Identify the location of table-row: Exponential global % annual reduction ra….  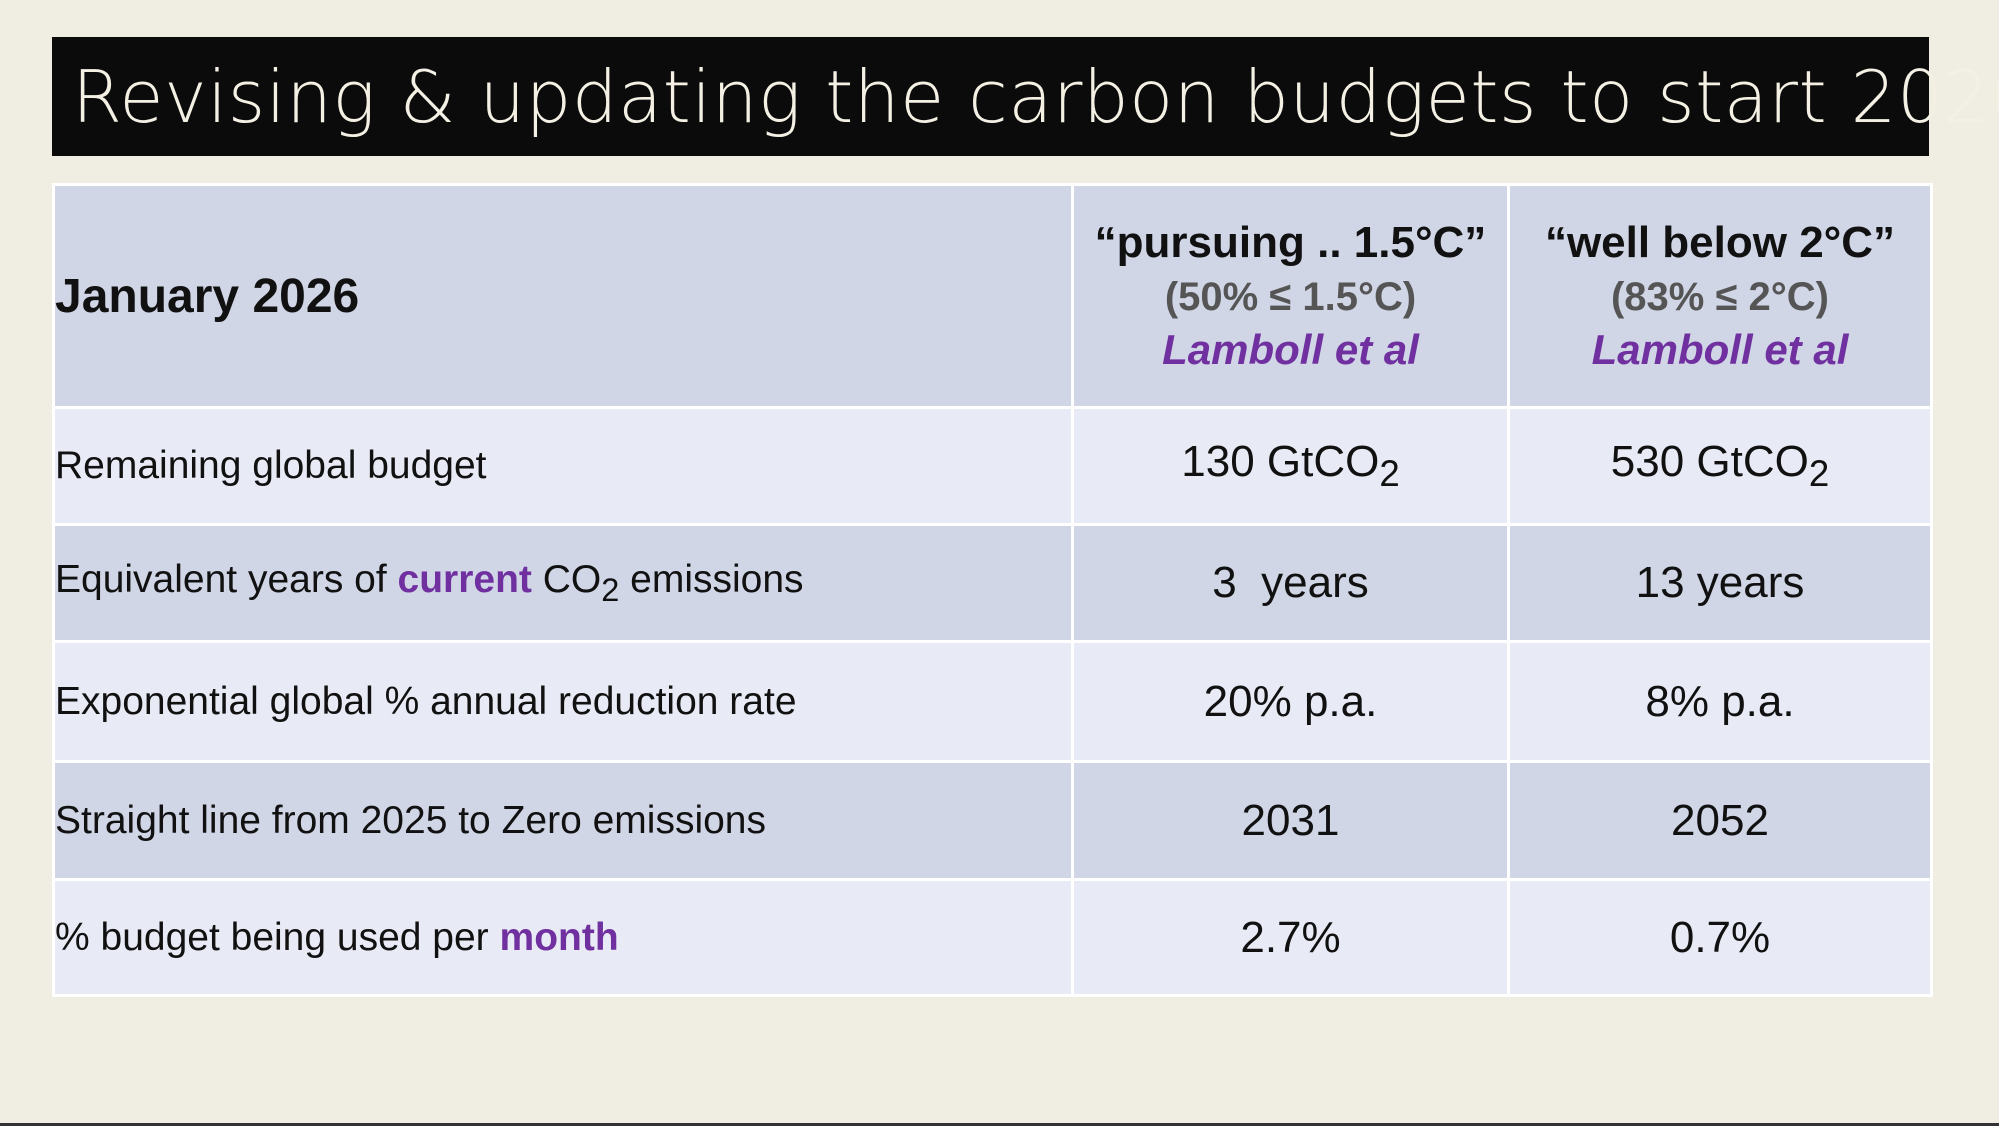
(992, 701).